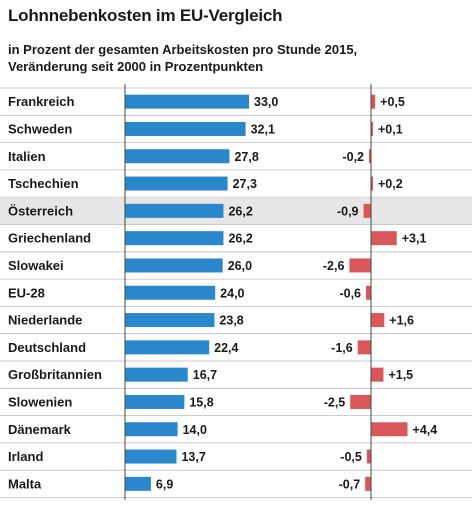 The width and height of the screenshot is (472, 506). Describe the element at coordinates (266, 102) in the screenshot. I see `value-label-main: 33,0` at that location.